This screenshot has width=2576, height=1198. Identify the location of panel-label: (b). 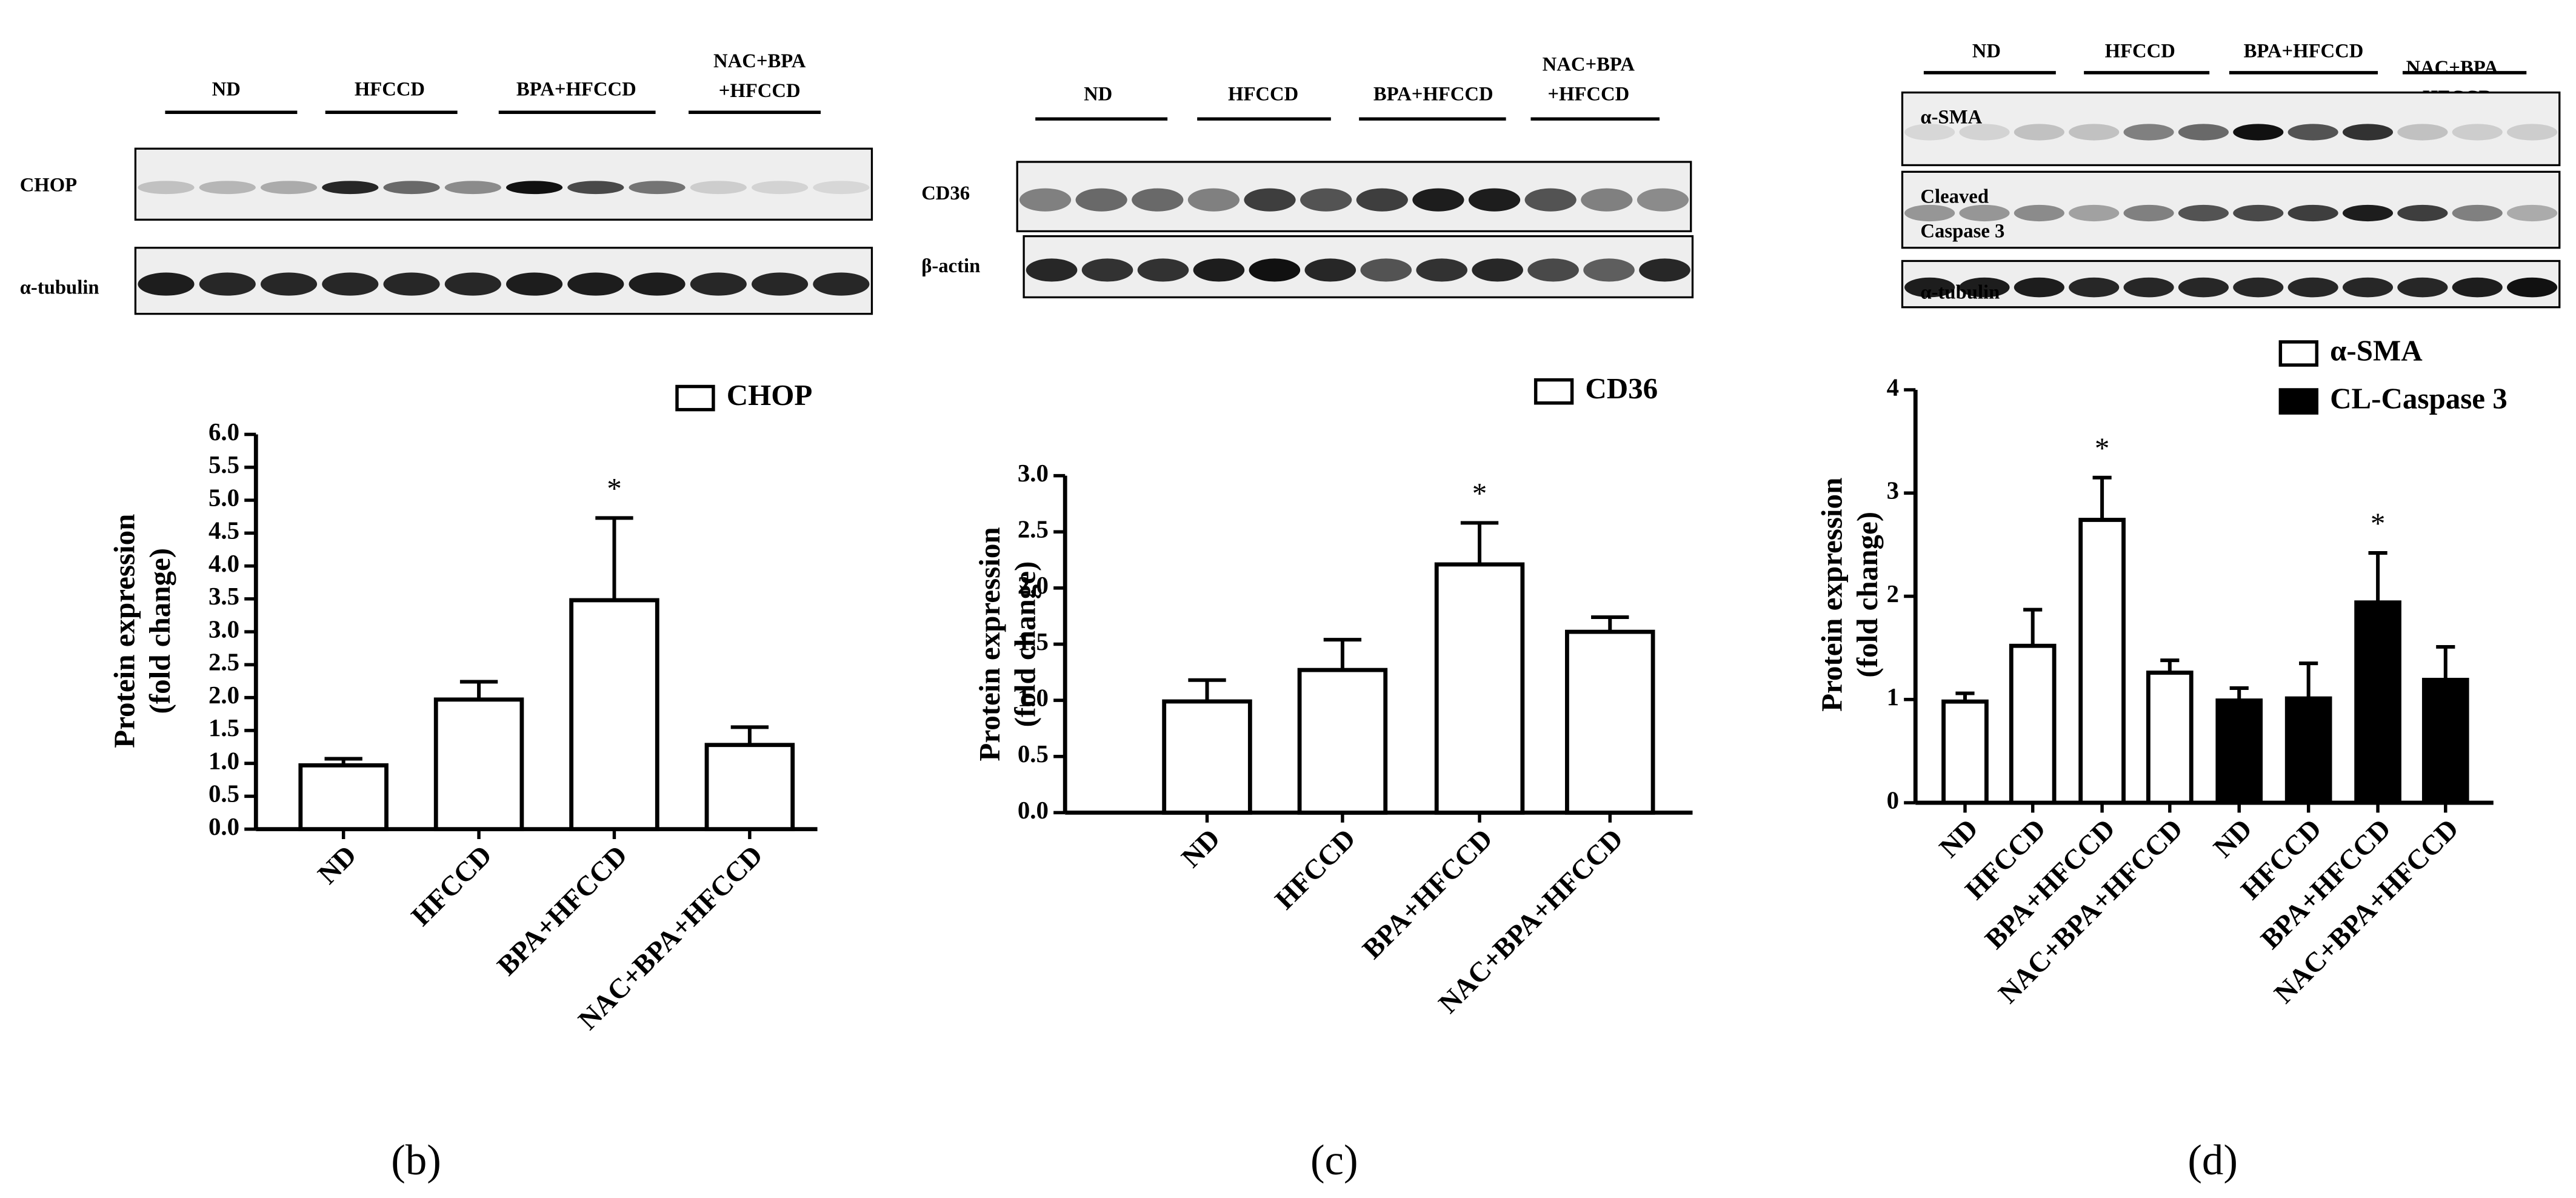
(416, 1160).